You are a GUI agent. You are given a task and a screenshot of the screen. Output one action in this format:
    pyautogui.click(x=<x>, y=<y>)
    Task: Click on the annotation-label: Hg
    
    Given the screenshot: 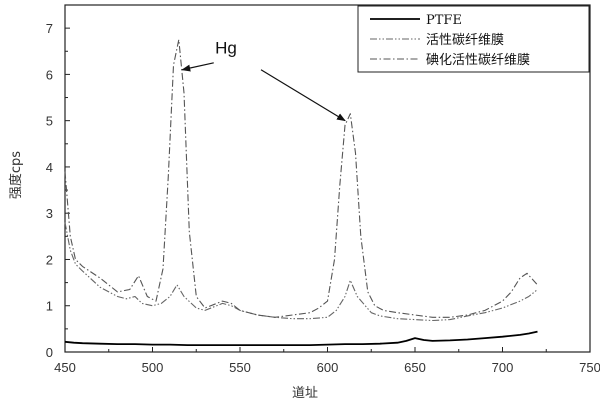 What is the action you would take?
    pyautogui.click(x=226, y=48)
    